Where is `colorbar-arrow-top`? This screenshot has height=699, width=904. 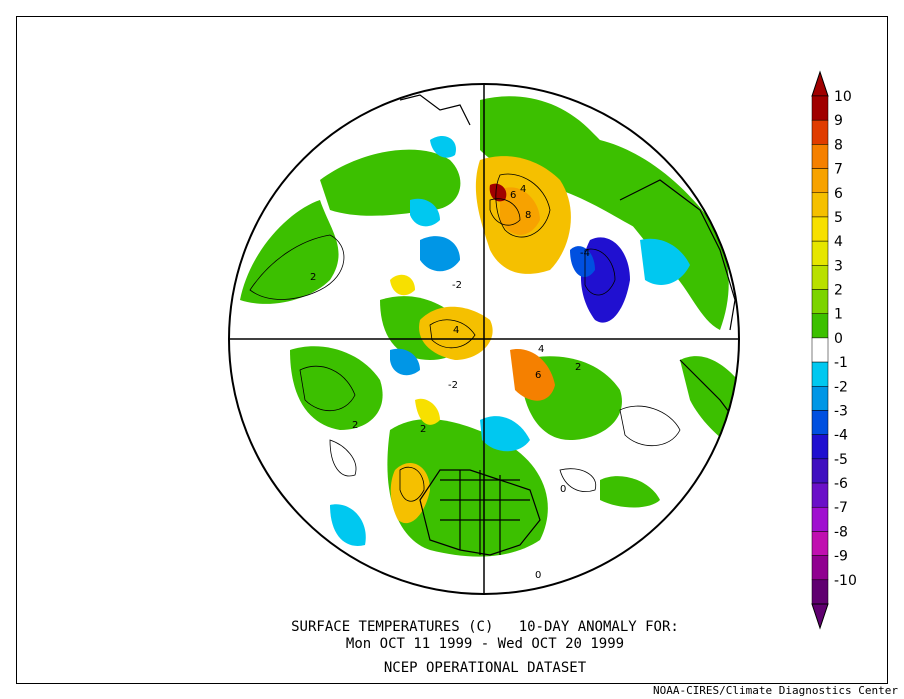
colorbar-arrow-top is located at coordinates (820, 83).